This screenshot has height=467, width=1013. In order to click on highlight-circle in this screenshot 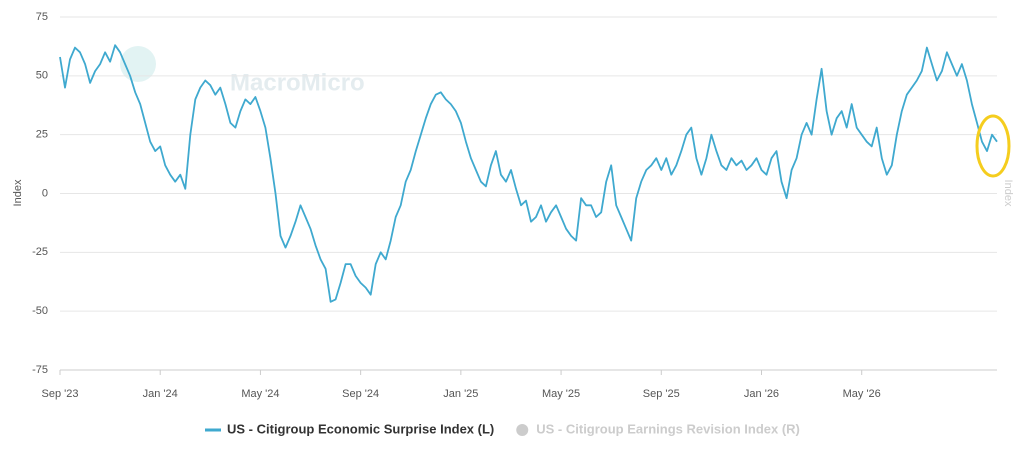, I will do `click(993, 146)`.